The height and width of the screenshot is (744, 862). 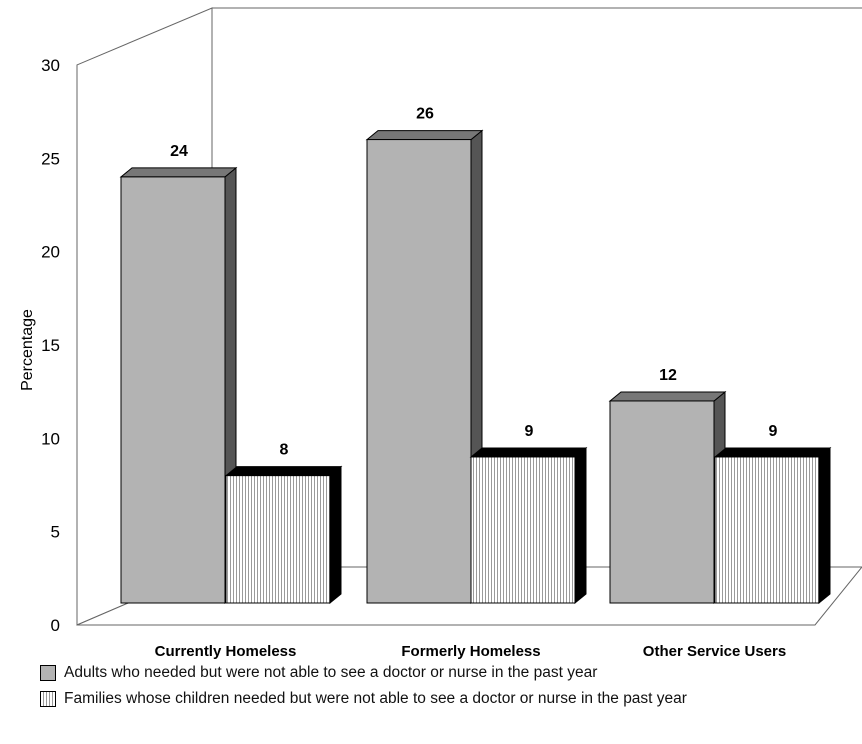 What do you see at coordinates (48, 699) in the screenshot?
I see `legend-swatch-children` at bounding box center [48, 699].